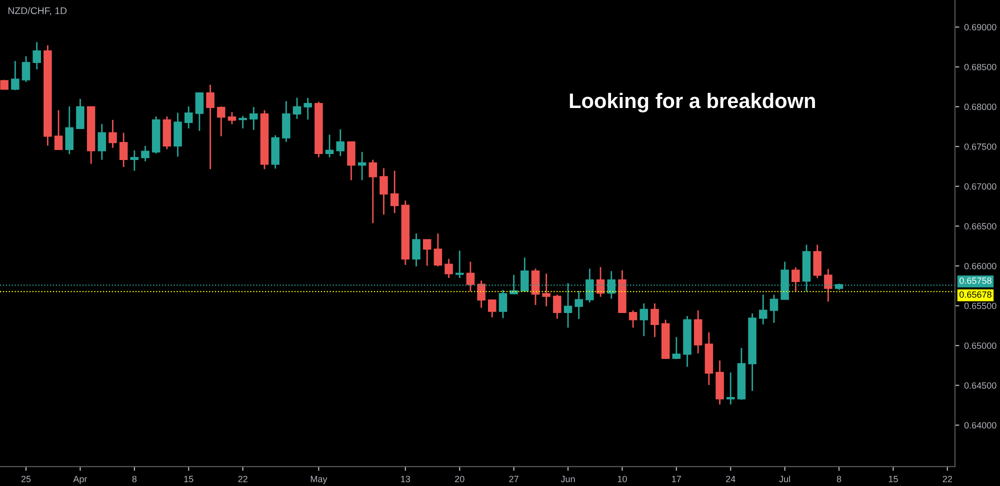 The height and width of the screenshot is (486, 1000). What do you see at coordinates (976, 280) in the screenshot?
I see `ref-line-label: 0.65758` at bounding box center [976, 280].